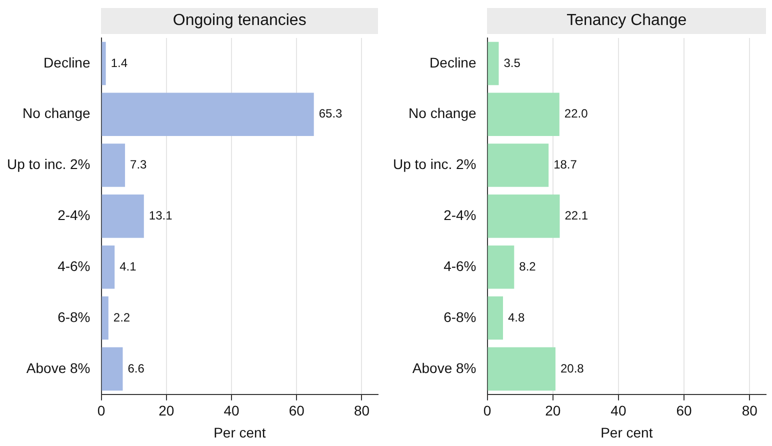 This screenshot has width=772, height=446. What do you see at coordinates (626, 21) in the screenshot?
I see `chart-title: Tenancy Change` at bounding box center [626, 21].